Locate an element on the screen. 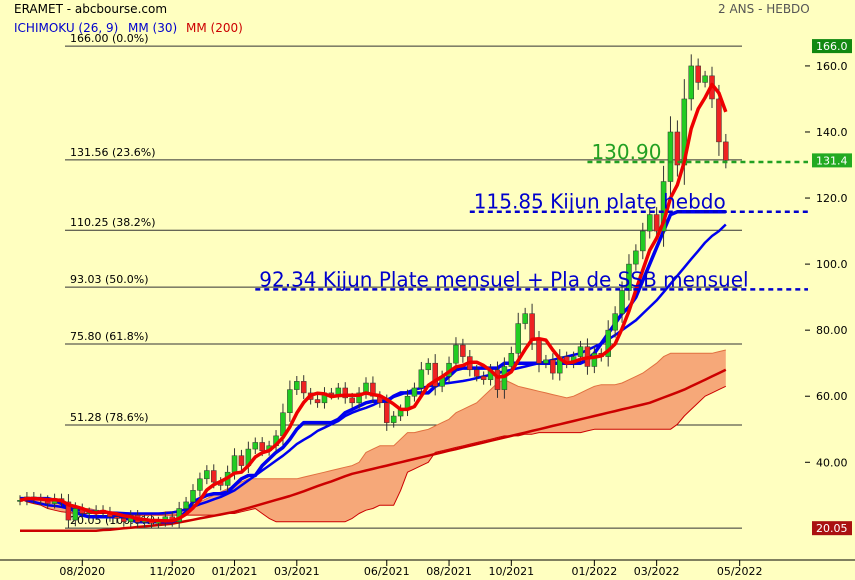 This screenshot has height=580, width=855. y-tick-label: 80.00 is located at coordinates (832, 330).